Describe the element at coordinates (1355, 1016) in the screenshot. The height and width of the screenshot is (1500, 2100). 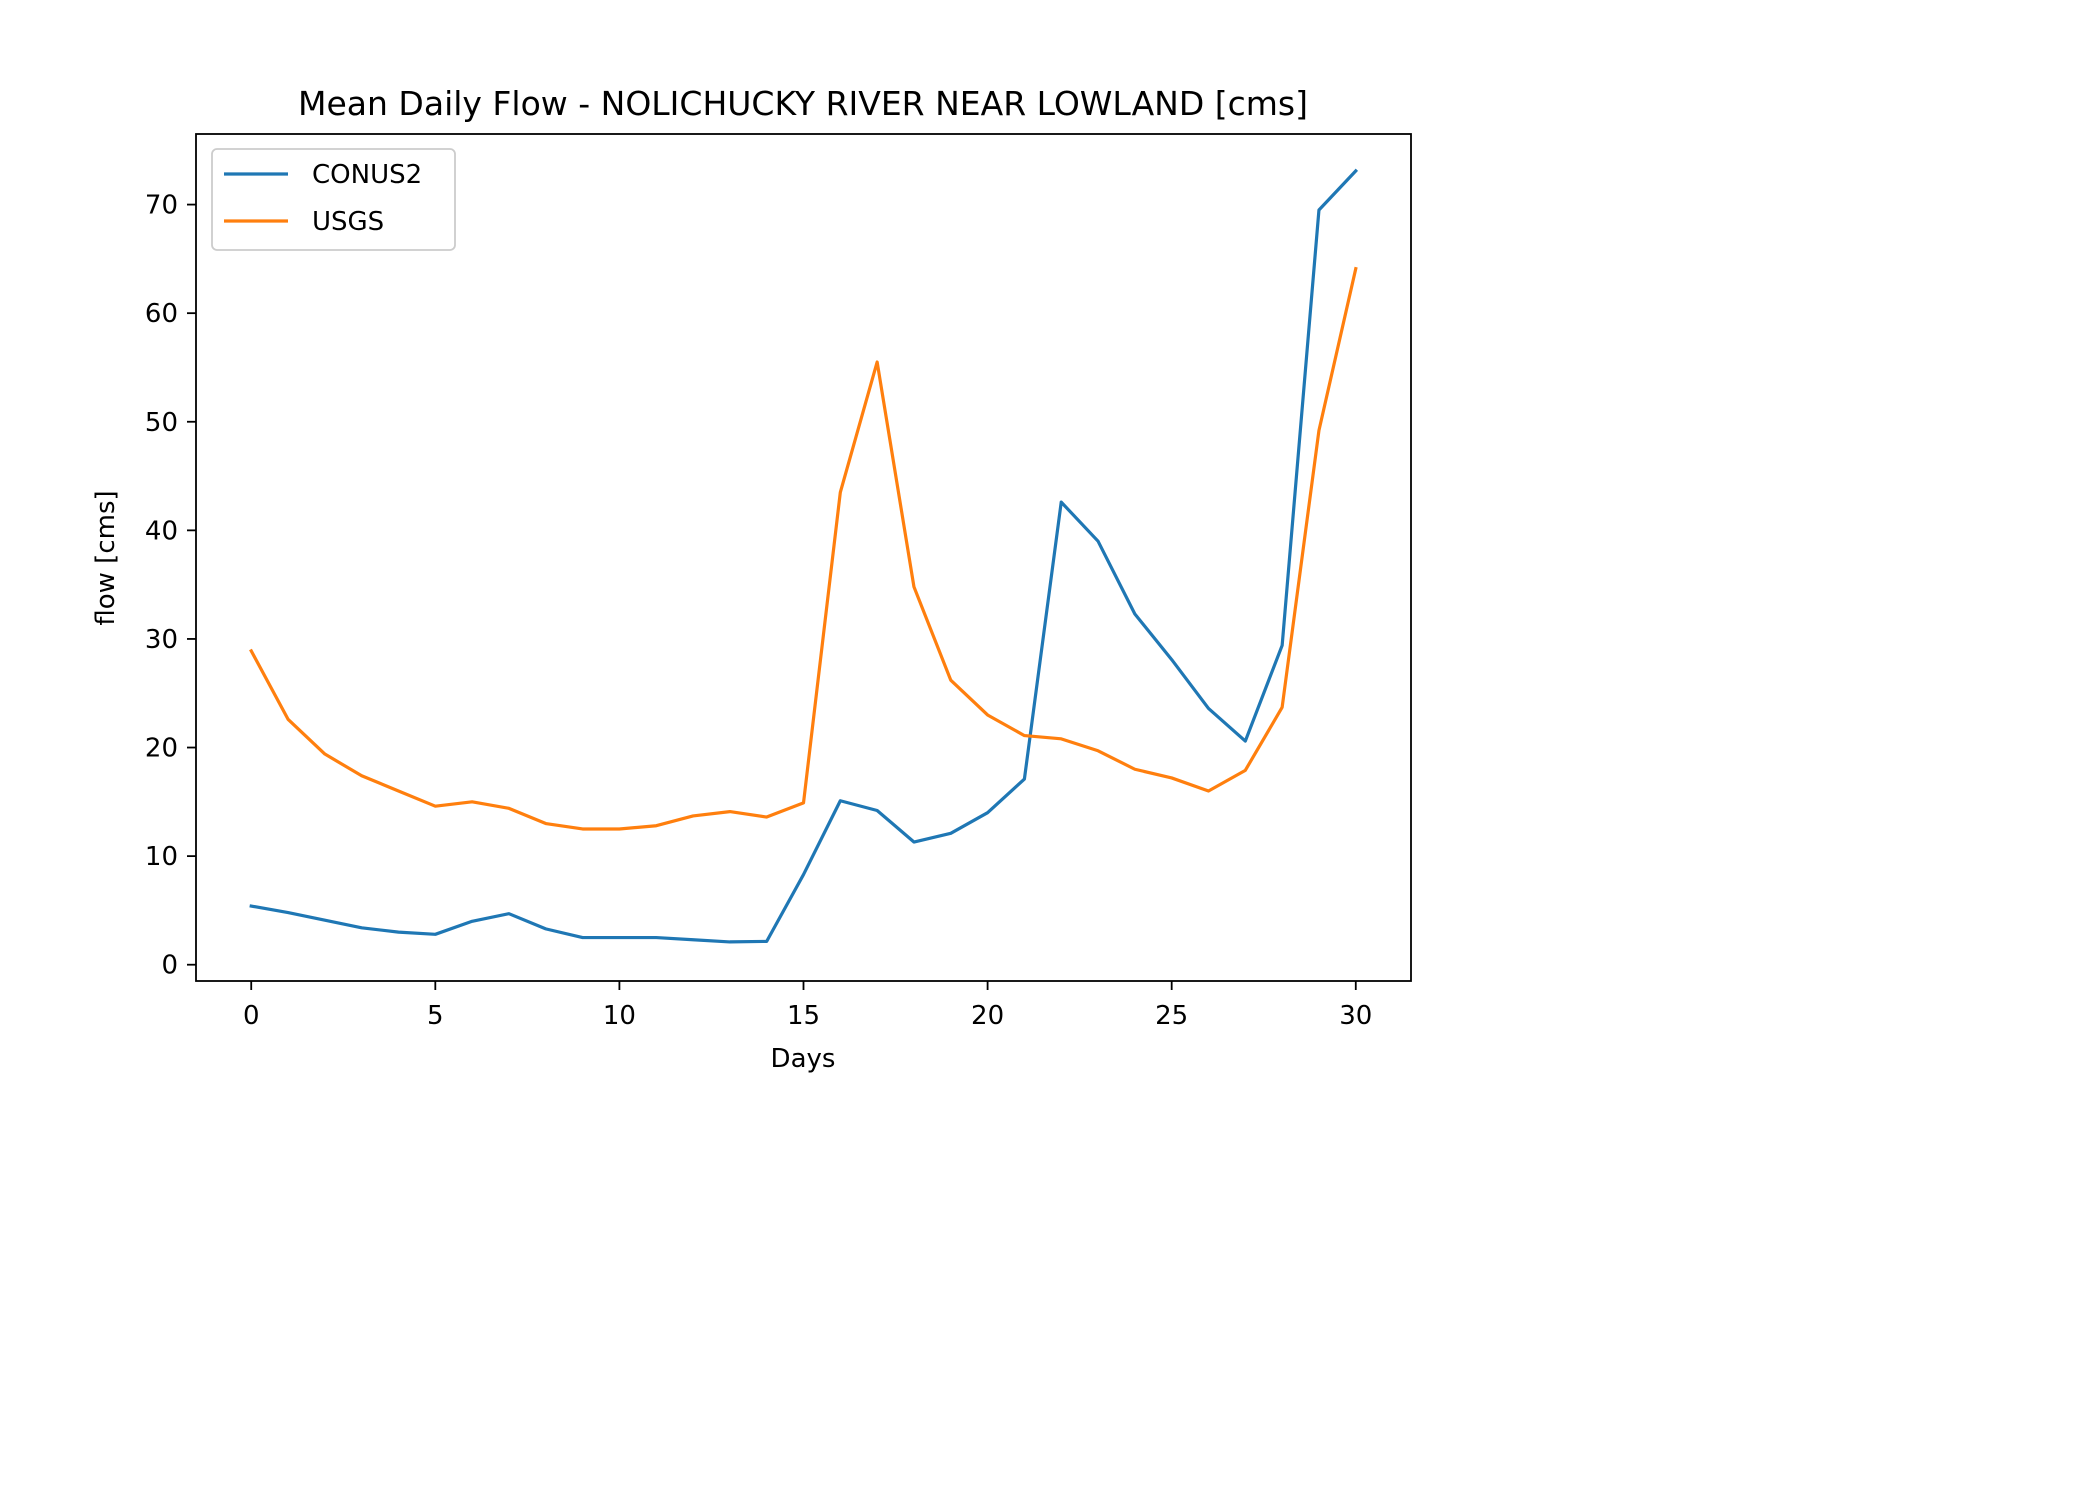
I see `x-tick-label: 30` at that location.